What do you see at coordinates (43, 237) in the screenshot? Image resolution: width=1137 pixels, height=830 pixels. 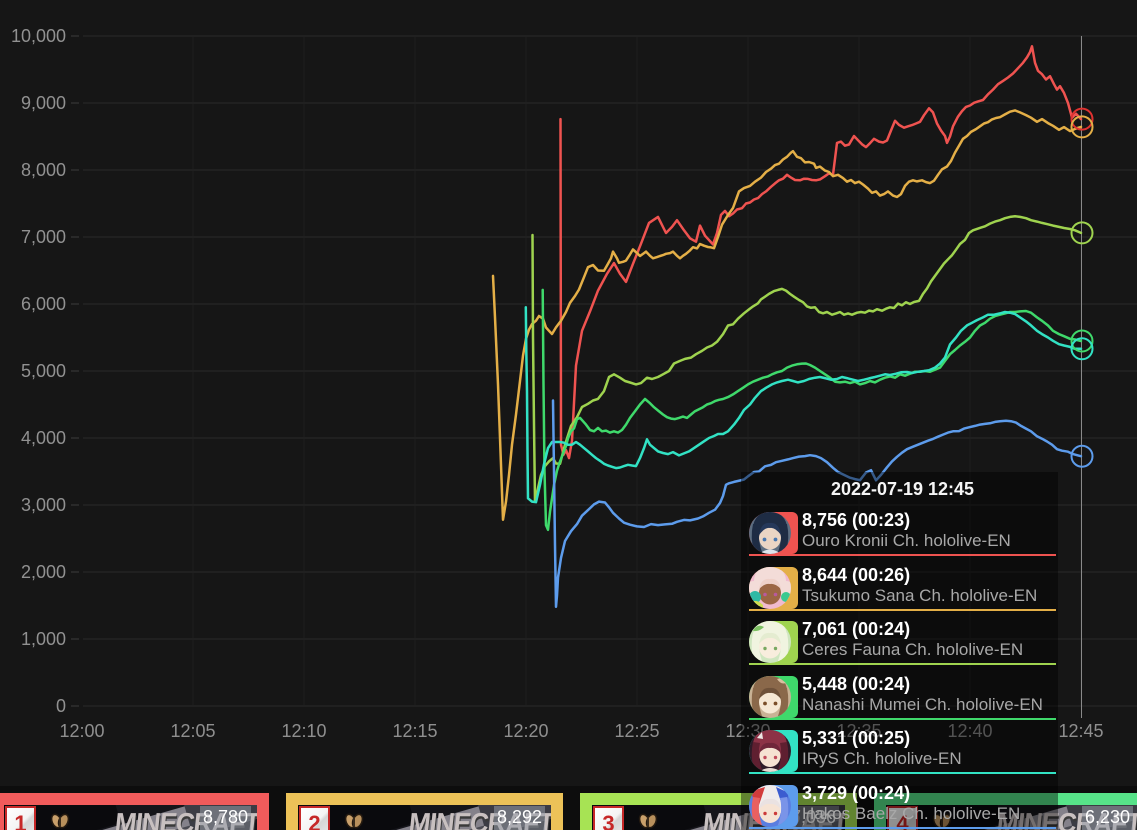 I see `svg-text: 7,000` at bounding box center [43, 237].